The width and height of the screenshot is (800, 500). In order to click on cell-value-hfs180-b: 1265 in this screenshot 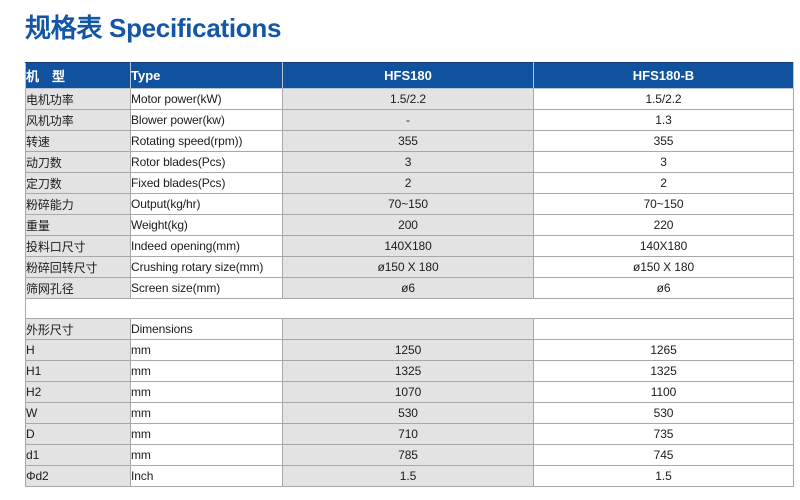, I will do `click(663, 350)`.